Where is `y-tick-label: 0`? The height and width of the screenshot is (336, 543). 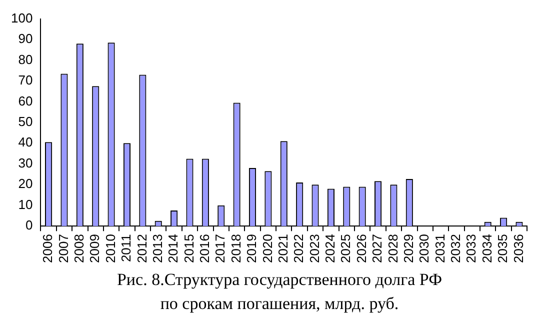 y-tick-label: 0 is located at coordinates (29, 225).